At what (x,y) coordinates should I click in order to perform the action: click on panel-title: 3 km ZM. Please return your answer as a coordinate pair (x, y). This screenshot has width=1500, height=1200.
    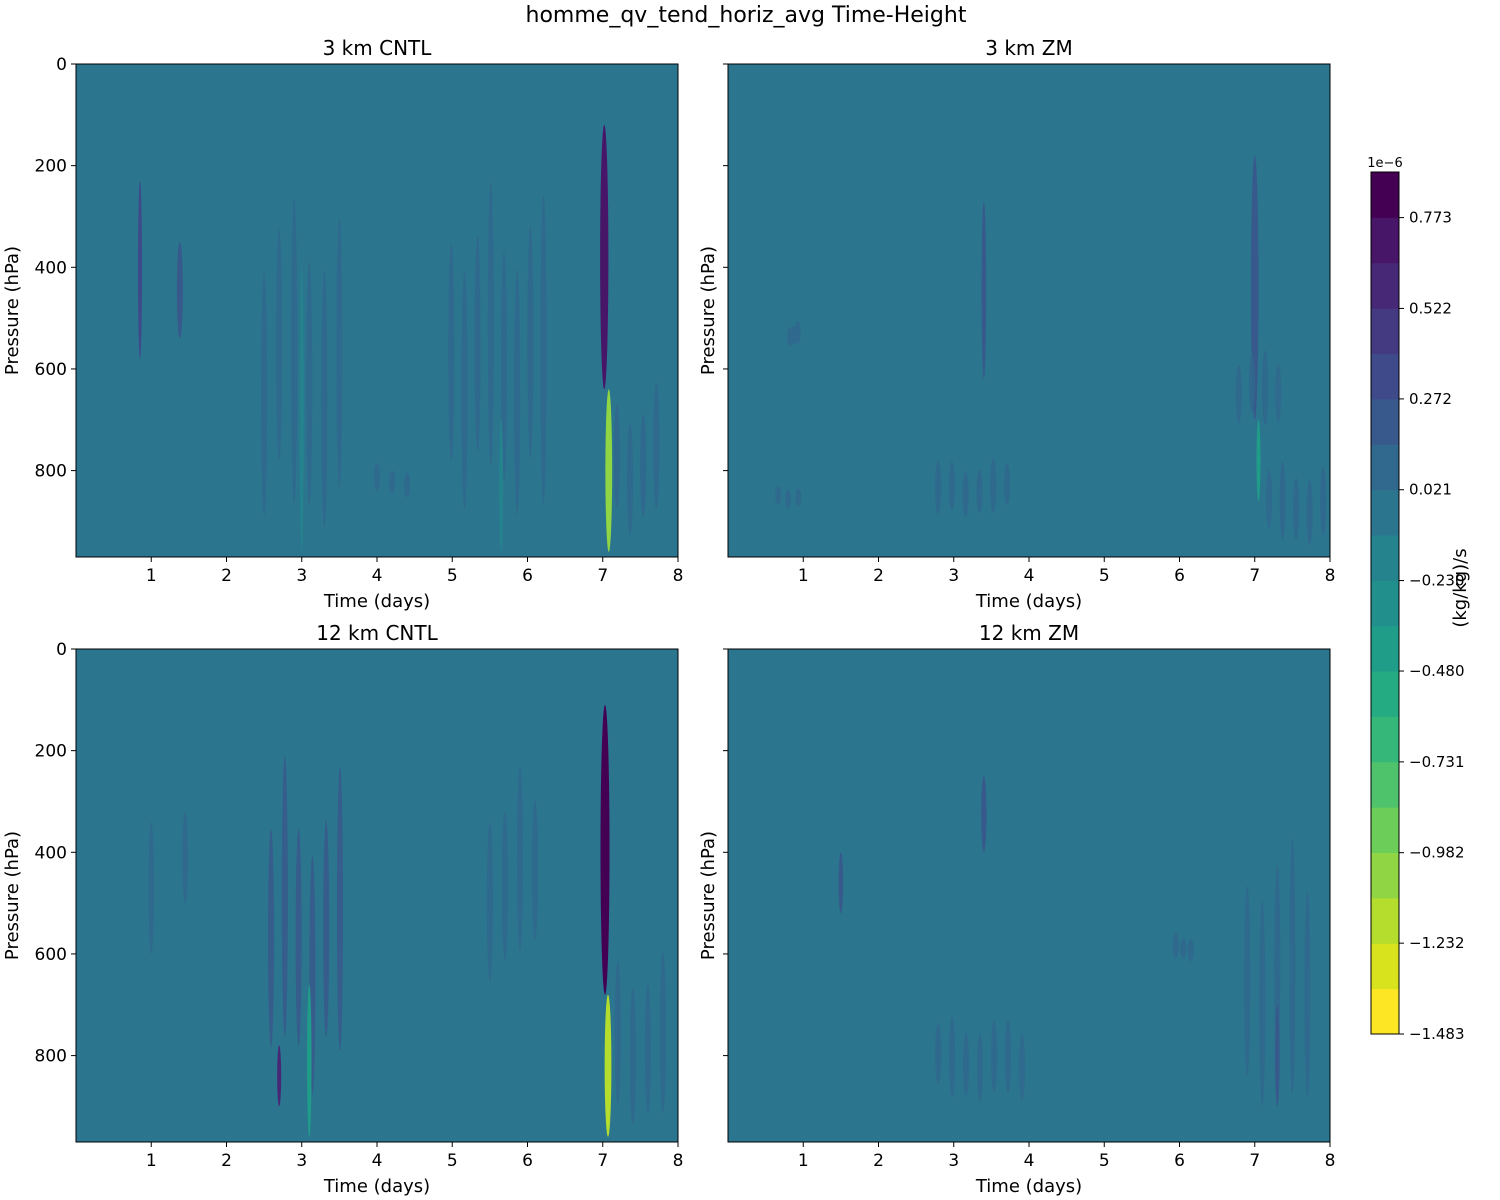
    Looking at the image, I should click on (1028, 48).